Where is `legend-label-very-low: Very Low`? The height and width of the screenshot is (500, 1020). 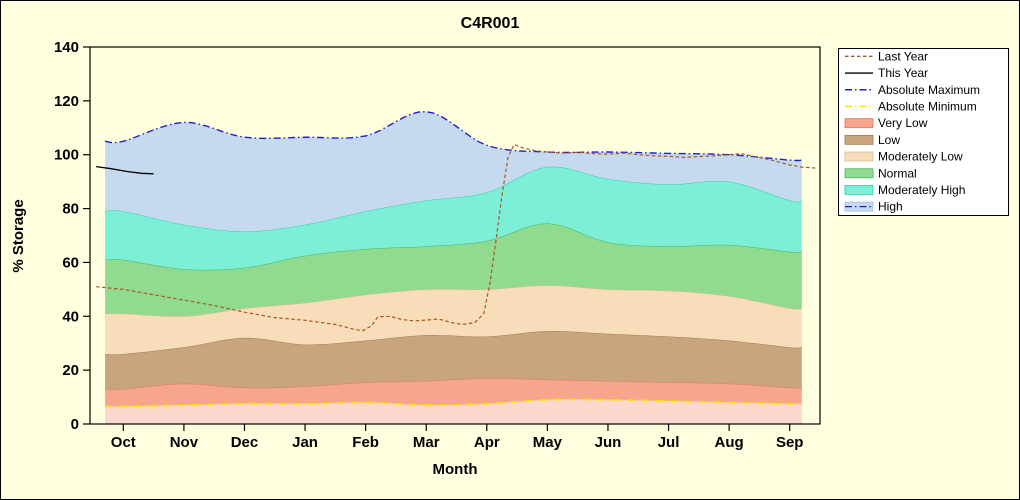 legend-label-very-low: Very Low is located at coordinates (903, 123).